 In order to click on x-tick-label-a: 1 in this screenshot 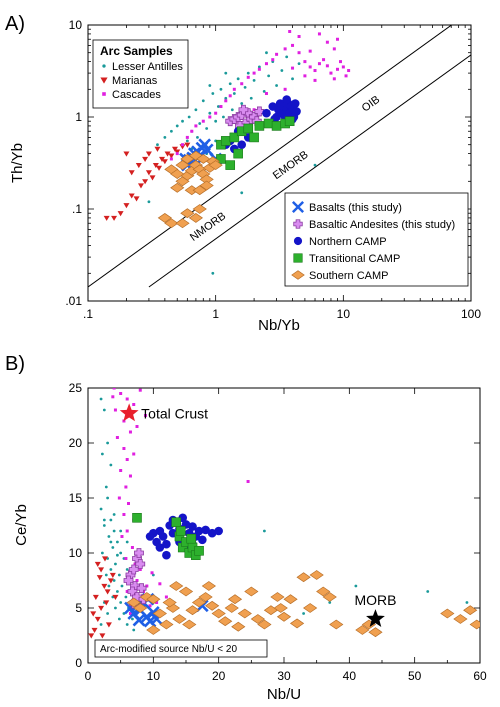, I will do `click(215, 314)`.